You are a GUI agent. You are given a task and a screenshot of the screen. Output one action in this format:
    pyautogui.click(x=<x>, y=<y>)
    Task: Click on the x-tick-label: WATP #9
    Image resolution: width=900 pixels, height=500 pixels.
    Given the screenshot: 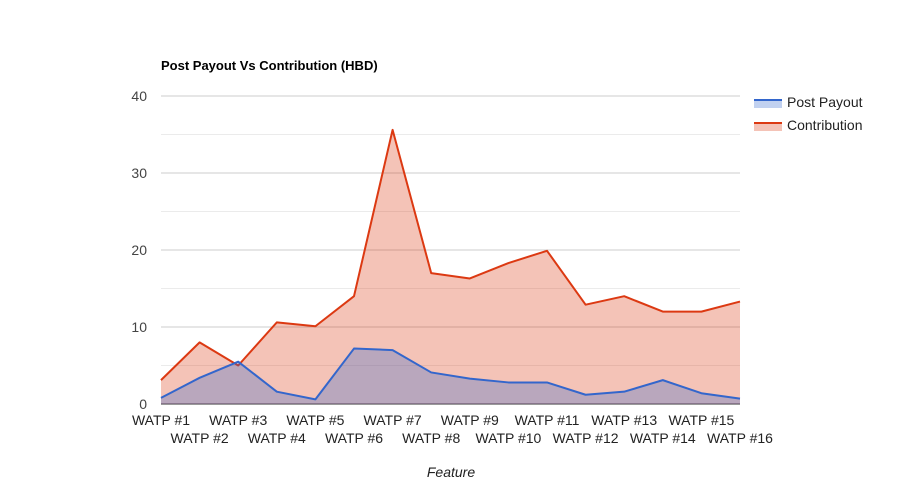 What is the action you would take?
    pyautogui.click(x=470, y=420)
    